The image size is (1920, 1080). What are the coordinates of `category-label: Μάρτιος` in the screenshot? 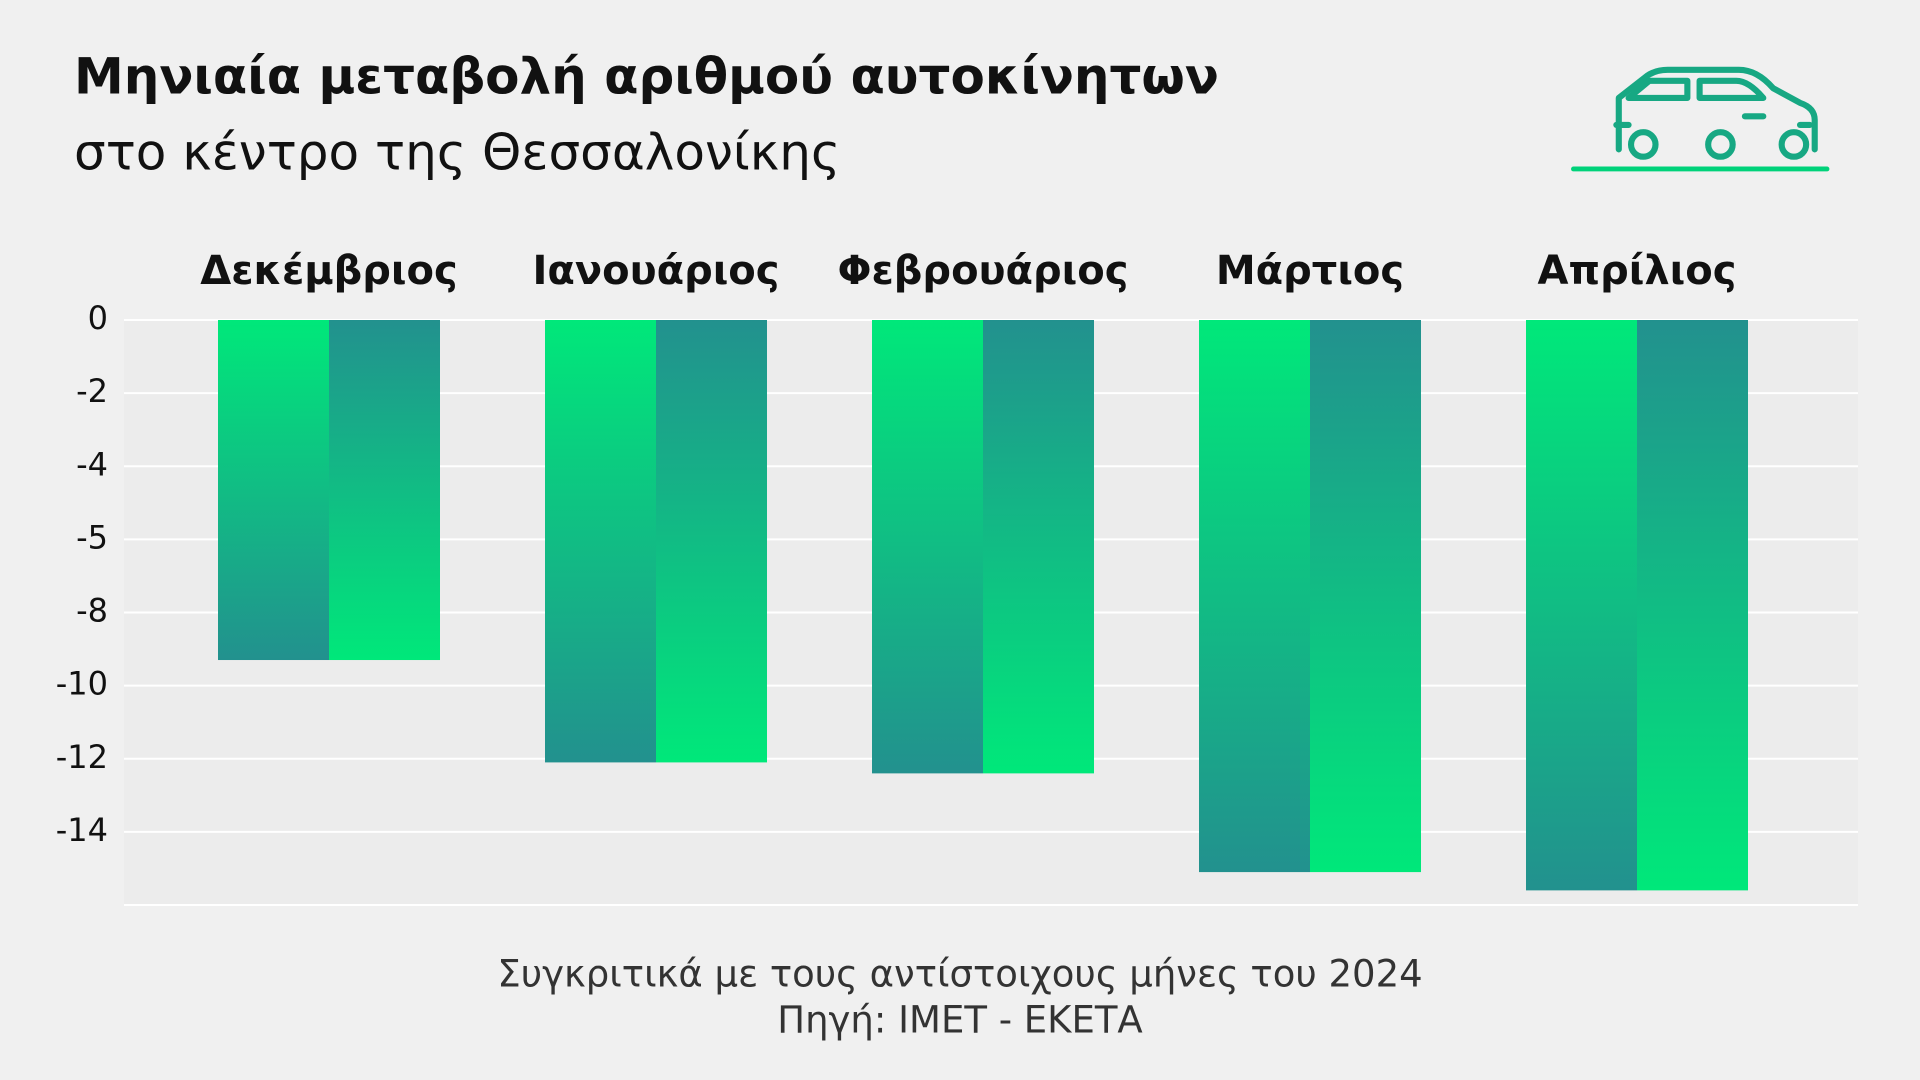 It's located at (1310, 271).